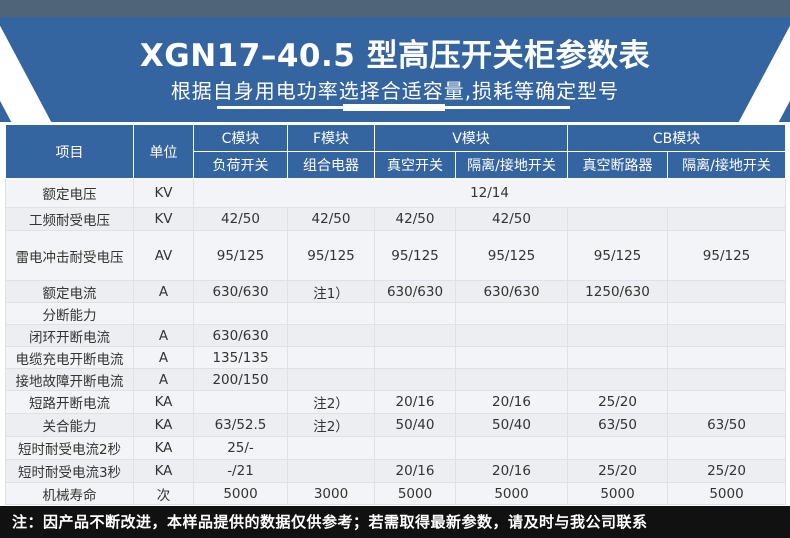 The height and width of the screenshot is (538, 790). I want to click on row-label: 雷电冲击耐受电压, so click(69, 255).